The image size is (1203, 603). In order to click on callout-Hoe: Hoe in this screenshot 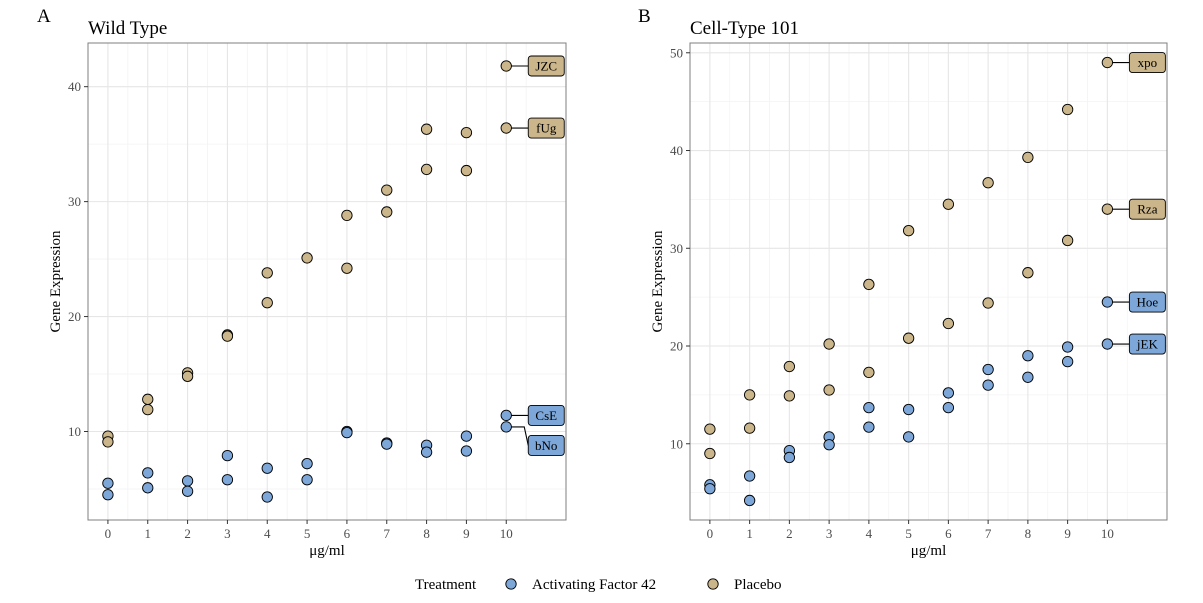, I will do `click(1139, 302)`.